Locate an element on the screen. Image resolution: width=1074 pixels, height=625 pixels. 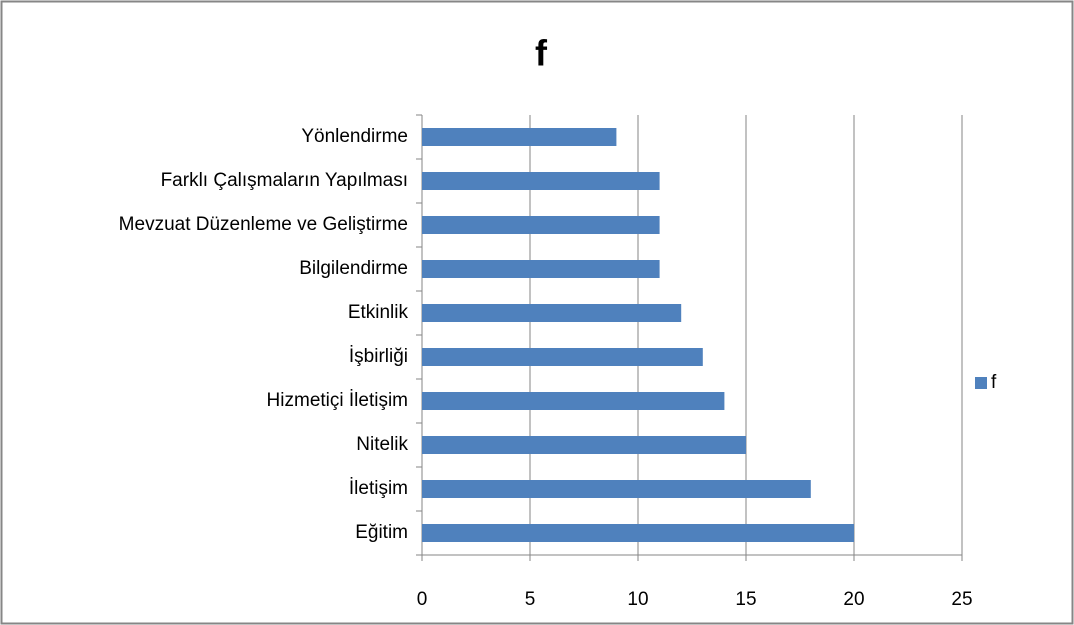
y-tick-label: İletişim is located at coordinates (378, 488).